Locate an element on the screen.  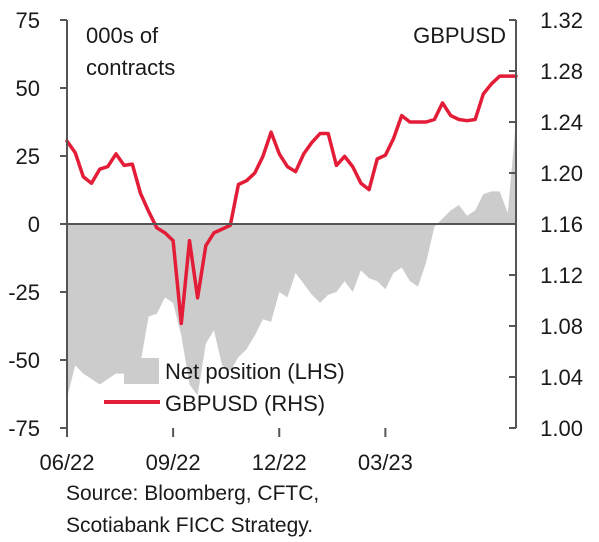
legend-swatch-net-position is located at coordinates (141, 371).